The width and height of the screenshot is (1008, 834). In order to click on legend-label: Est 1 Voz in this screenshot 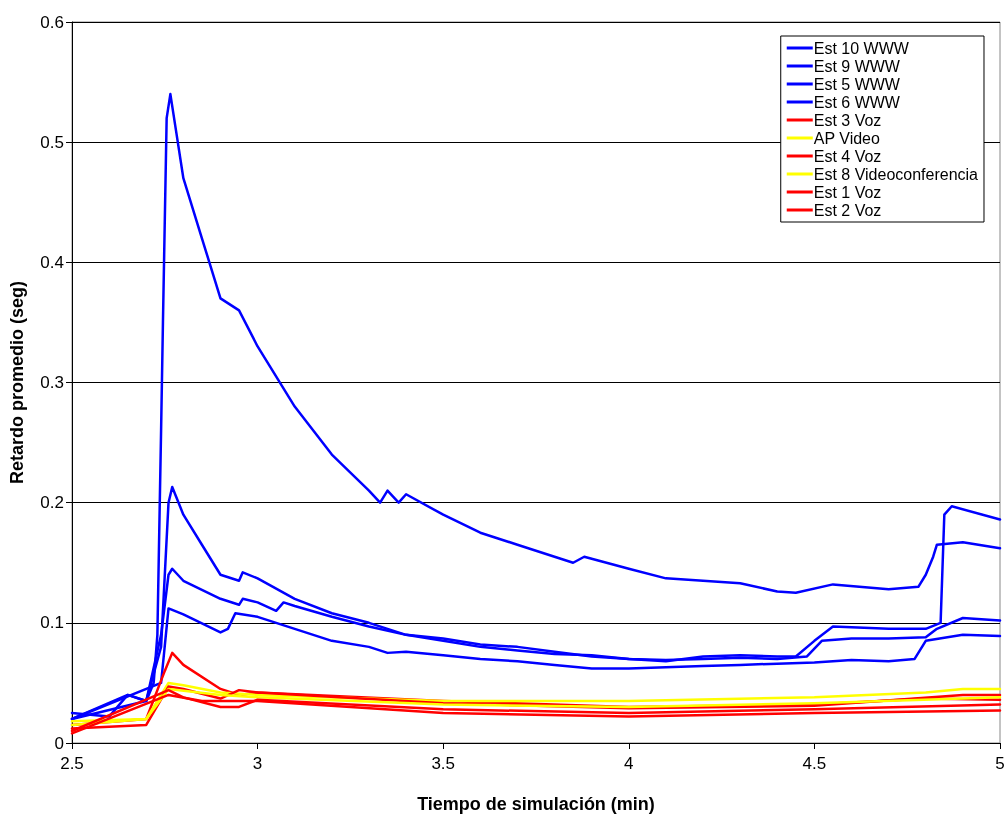, I will do `click(847, 192)`.